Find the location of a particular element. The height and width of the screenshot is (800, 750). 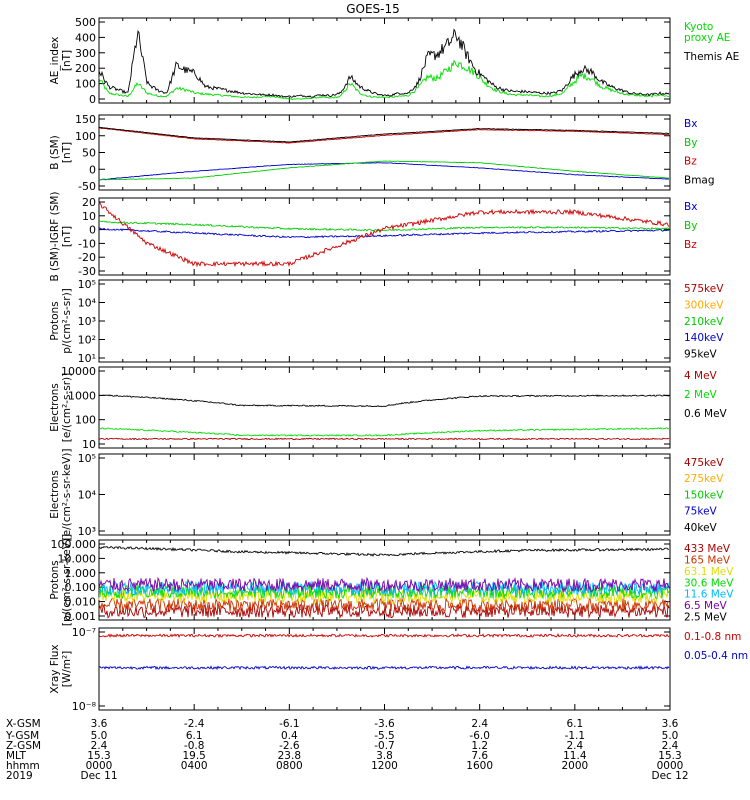

x-row-value: -0.8 is located at coordinates (194, 746).